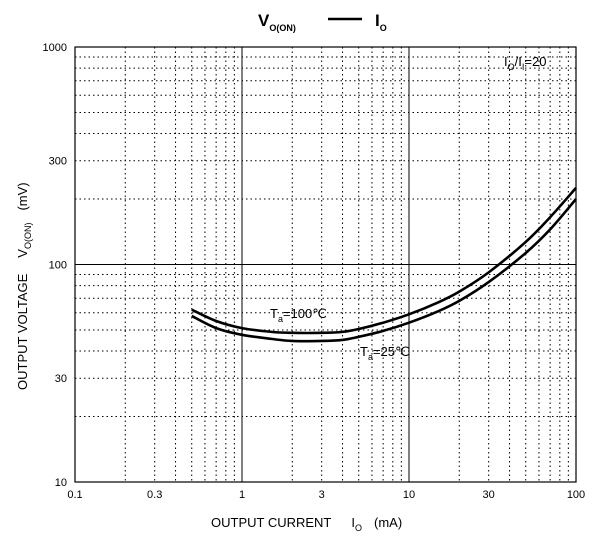  Describe the element at coordinates (385, 353) in the screenshot. I see `series-label-25c: Ta=25℃` at that location.